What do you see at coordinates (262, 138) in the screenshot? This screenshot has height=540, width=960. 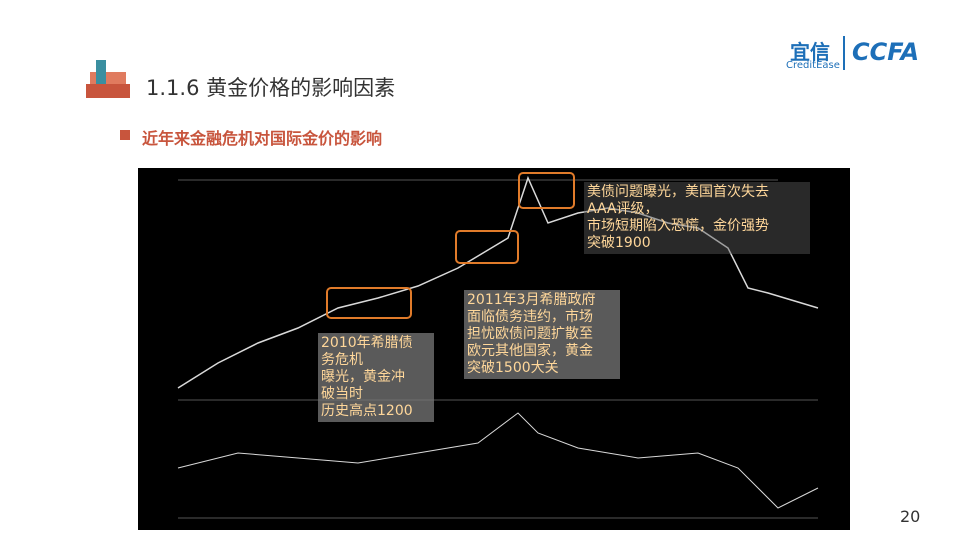 I see `subtitle: 近年来金融危机对国际金价的影响` at bounding box center [262, 138].